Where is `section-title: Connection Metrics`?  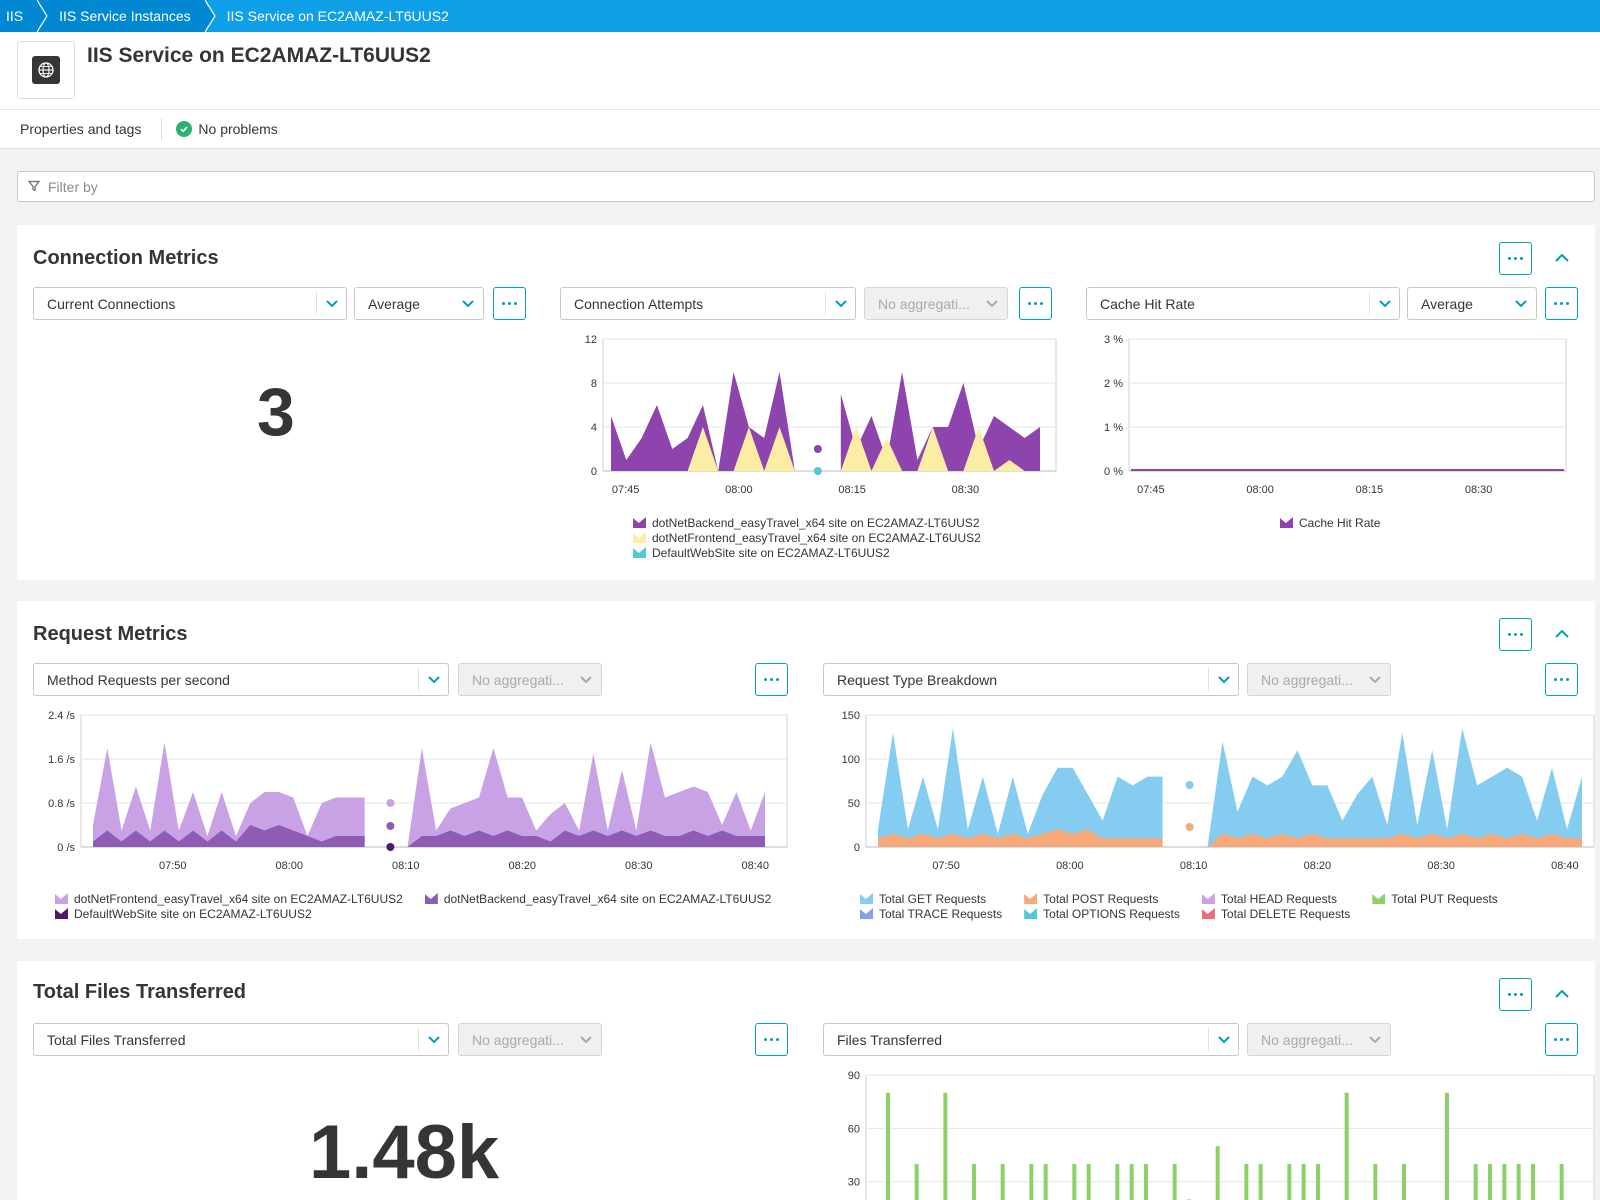 section-title: Connection Metrics is located at coordinates (126, 258).